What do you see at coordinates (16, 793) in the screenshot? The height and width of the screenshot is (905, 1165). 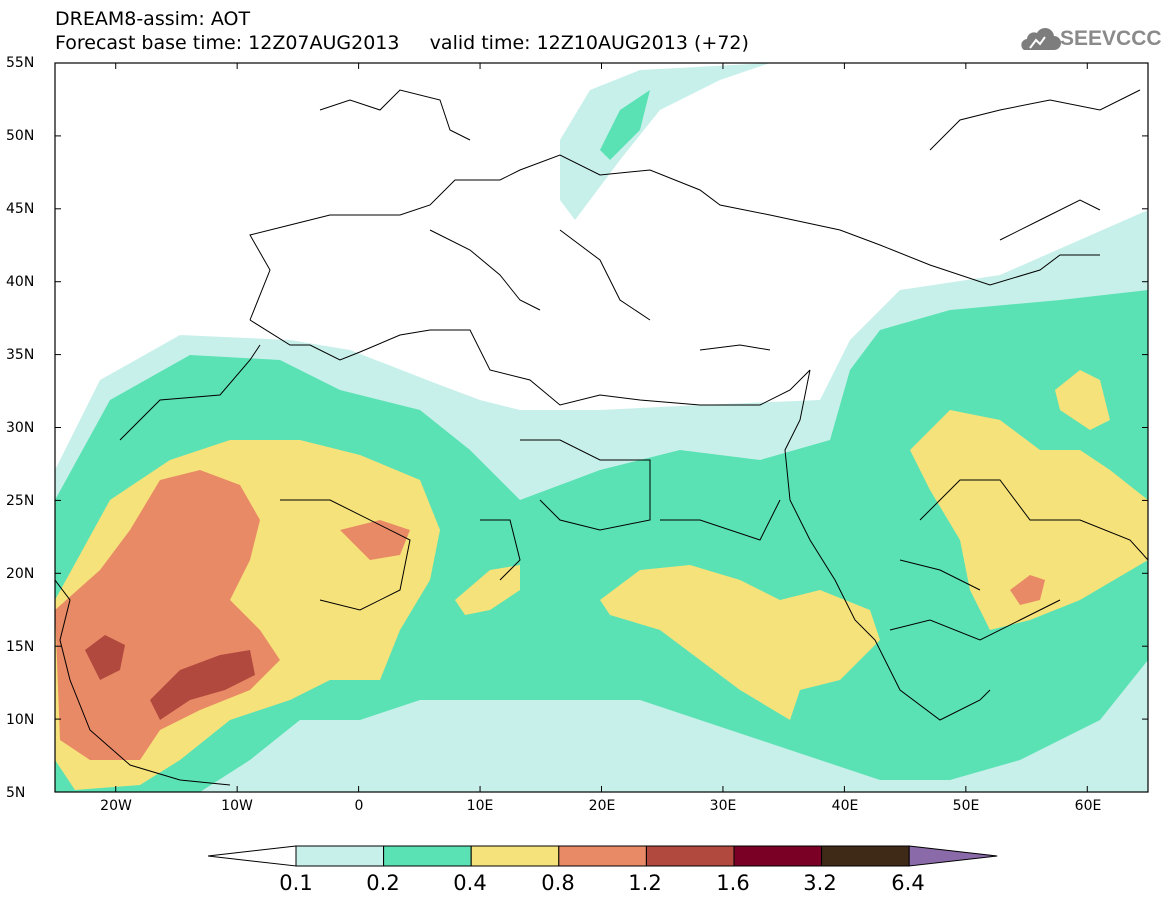 I see `lat-label: 5N` at bounding box center [16, 793].